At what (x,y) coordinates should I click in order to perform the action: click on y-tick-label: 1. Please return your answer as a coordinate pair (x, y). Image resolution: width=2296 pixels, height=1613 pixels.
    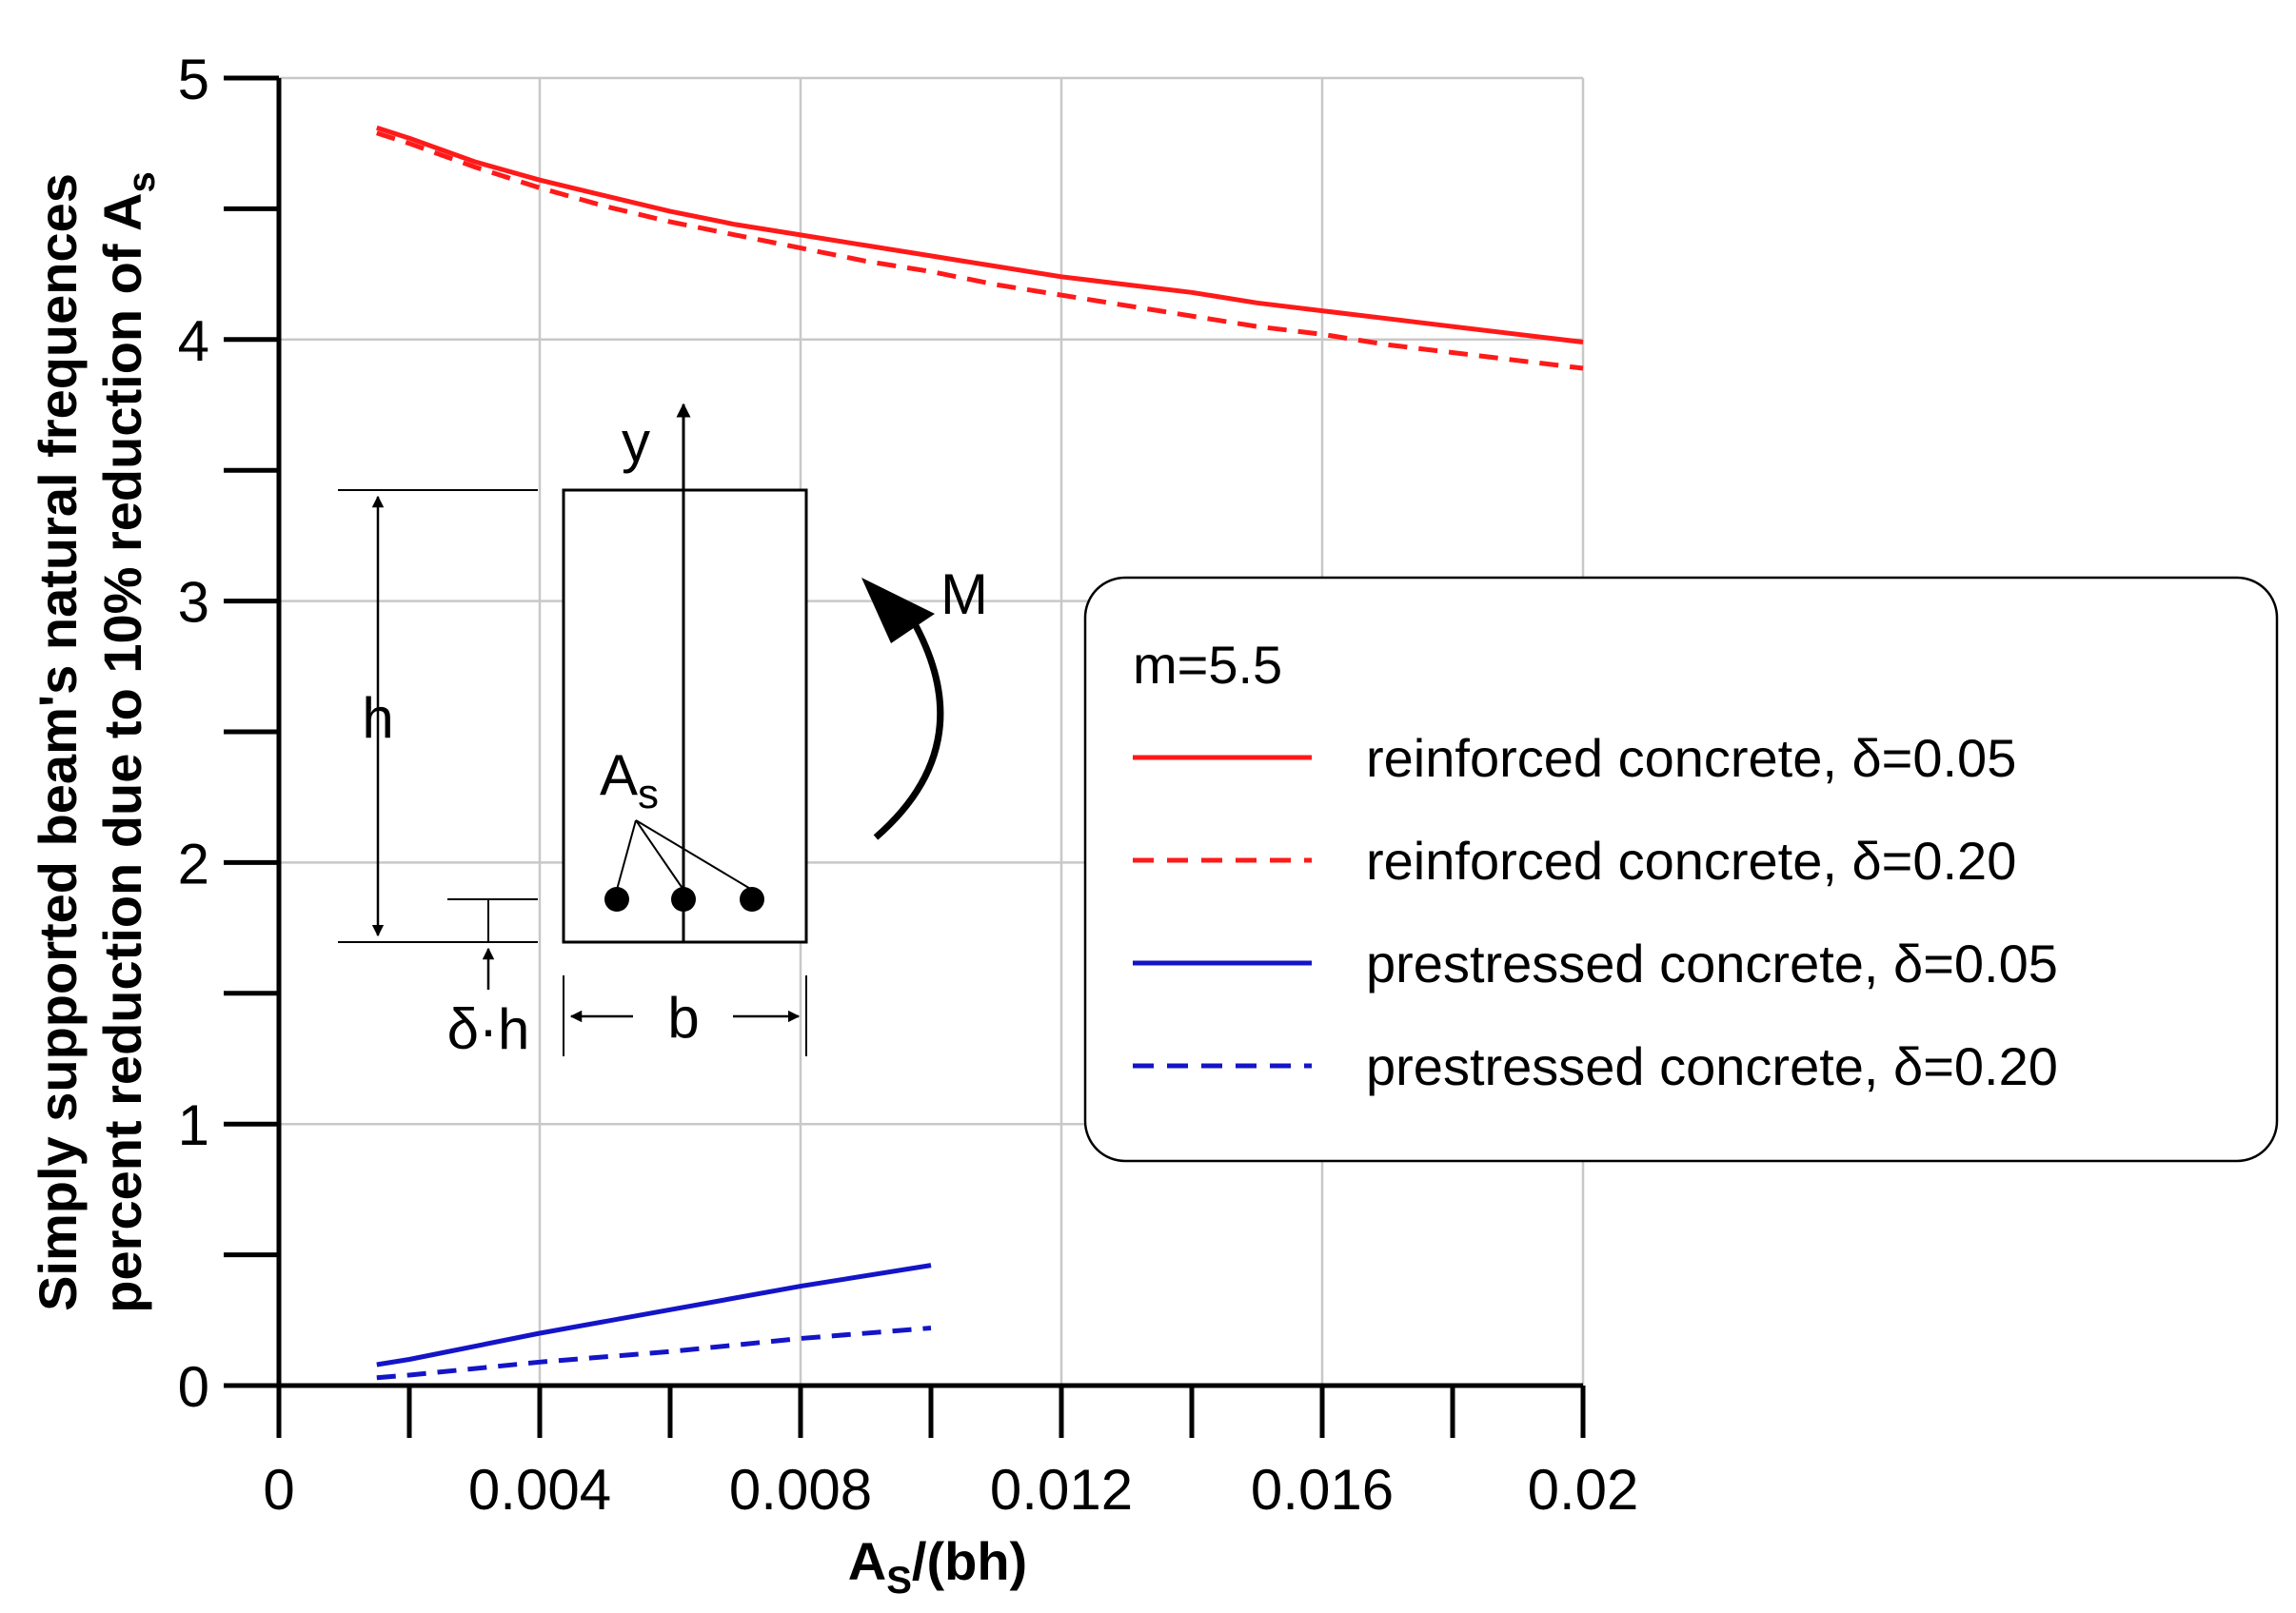
    Looking at the image, I should click on (193, 1125).